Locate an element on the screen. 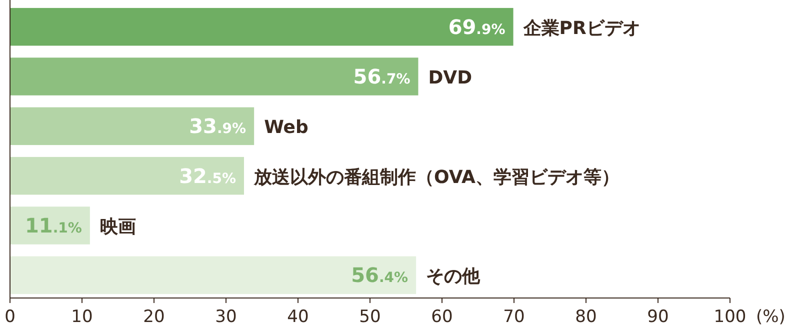 This screenshot has width=800, height=329. y-tick-label: 放送以外の番組制作（OVA、学習ビデオ等） is located at coordinates (436, 177).